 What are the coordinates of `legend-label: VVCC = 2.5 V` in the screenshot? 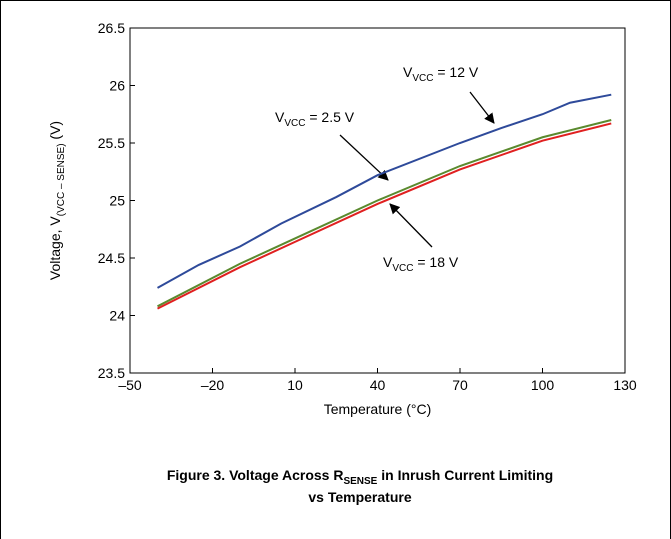 It's located at (315, 119).